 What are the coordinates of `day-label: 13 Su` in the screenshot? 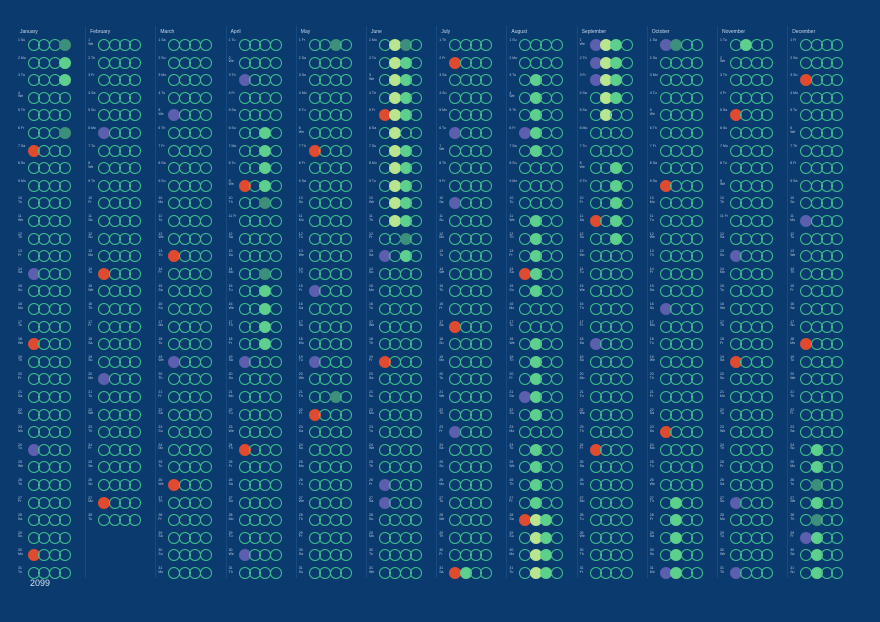 It's located at (230, 253).